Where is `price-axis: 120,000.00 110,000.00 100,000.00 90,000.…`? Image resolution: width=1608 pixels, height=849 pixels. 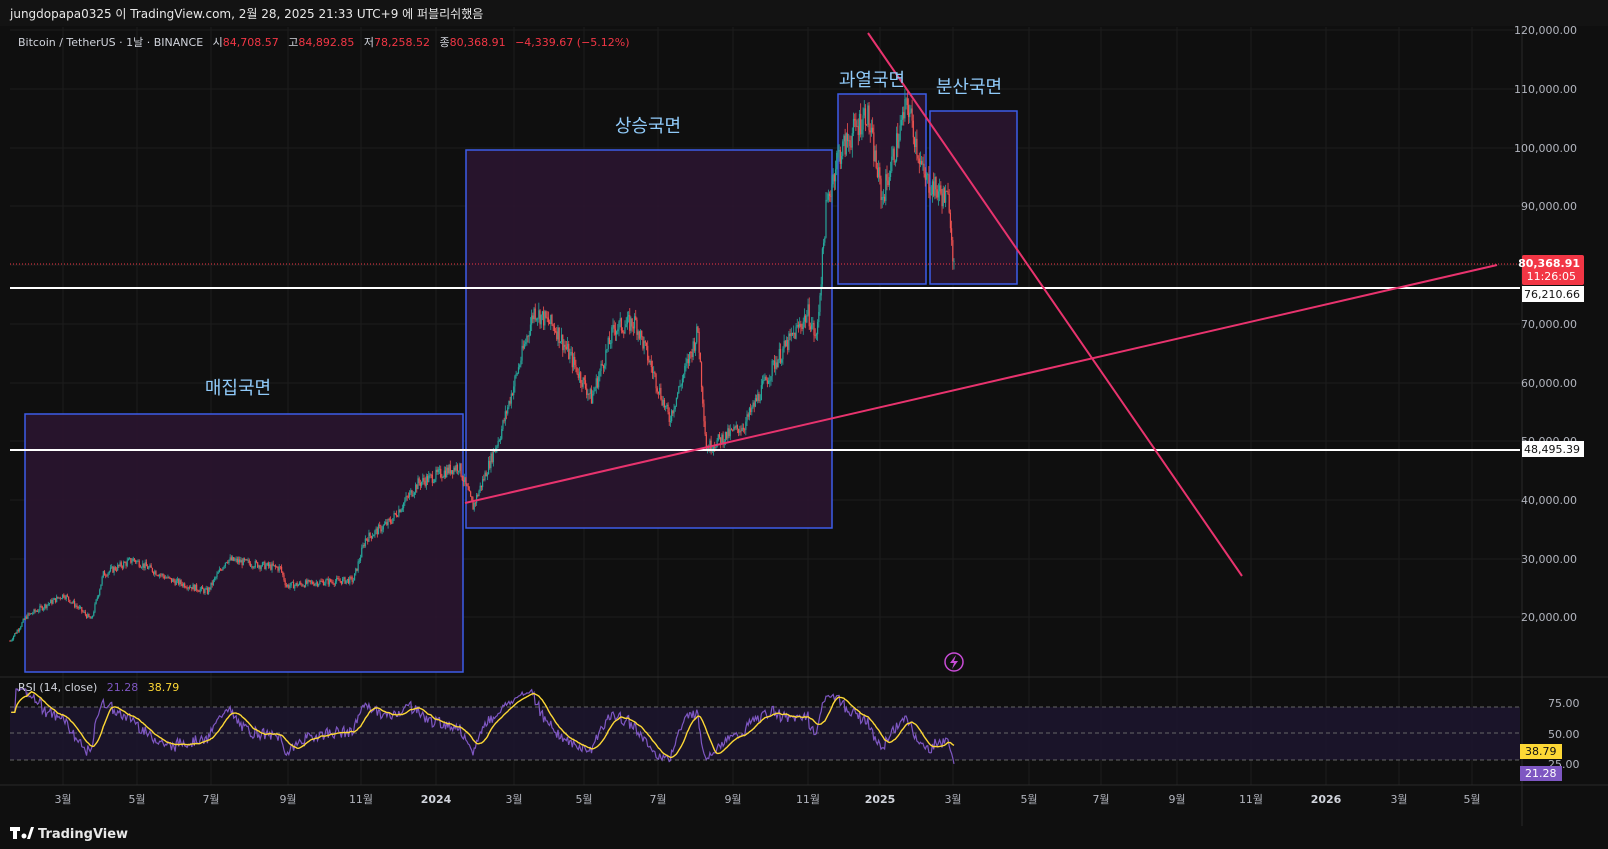
price-axis: 120,000.00 110,000.00 100,000.00 90,000.… is located at coordinates (1549, 425).